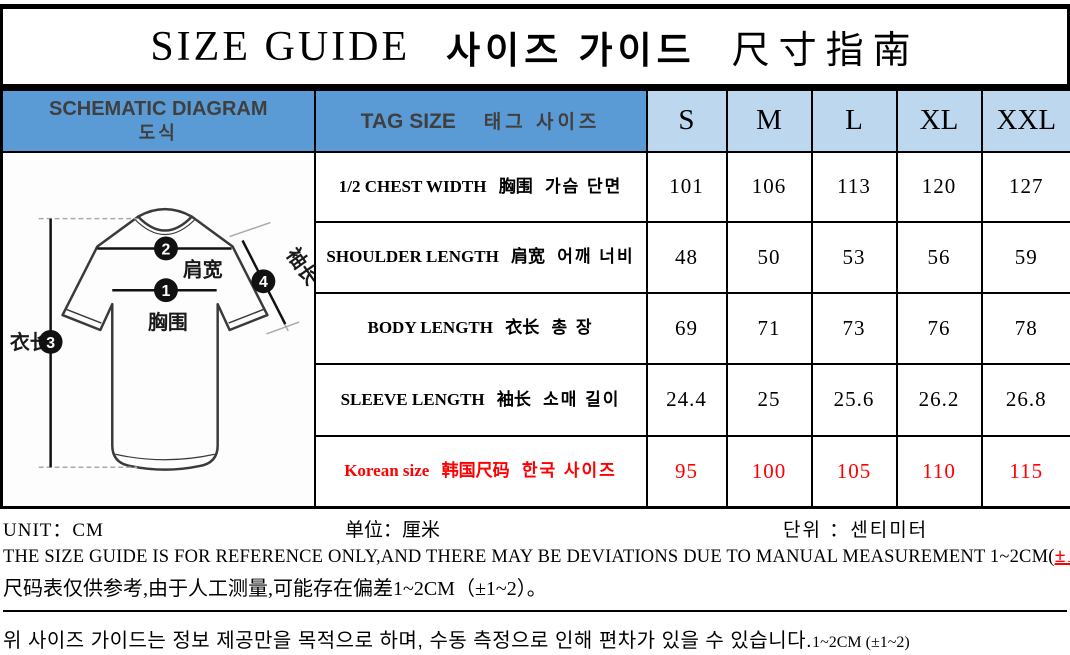 Image resolution: width=1070 pixels, height=655 pixels. Describe the element at coordinates (392, 528) in the screenshot. I see `unit-chinese: 单位：厘米` at that location.